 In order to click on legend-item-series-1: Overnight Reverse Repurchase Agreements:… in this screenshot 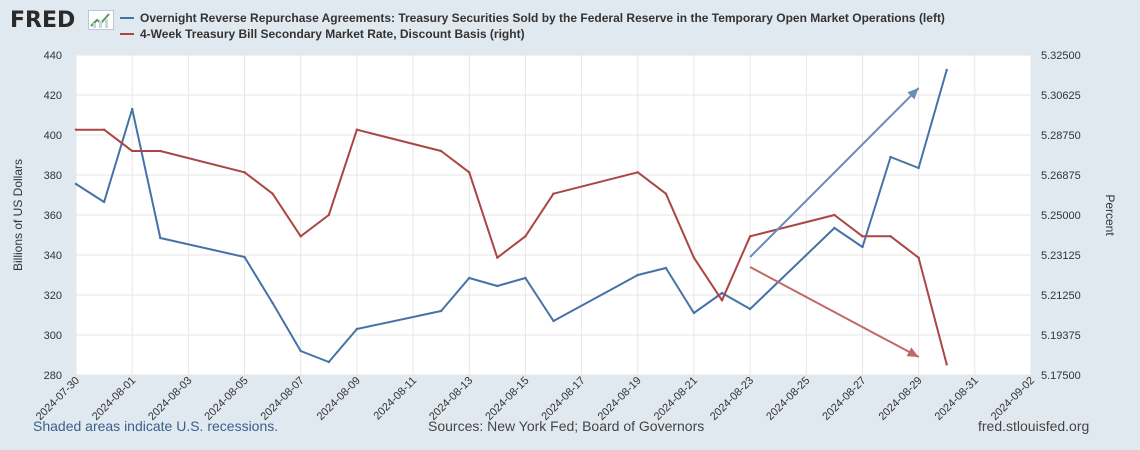, I will do `click(532, 18)`.